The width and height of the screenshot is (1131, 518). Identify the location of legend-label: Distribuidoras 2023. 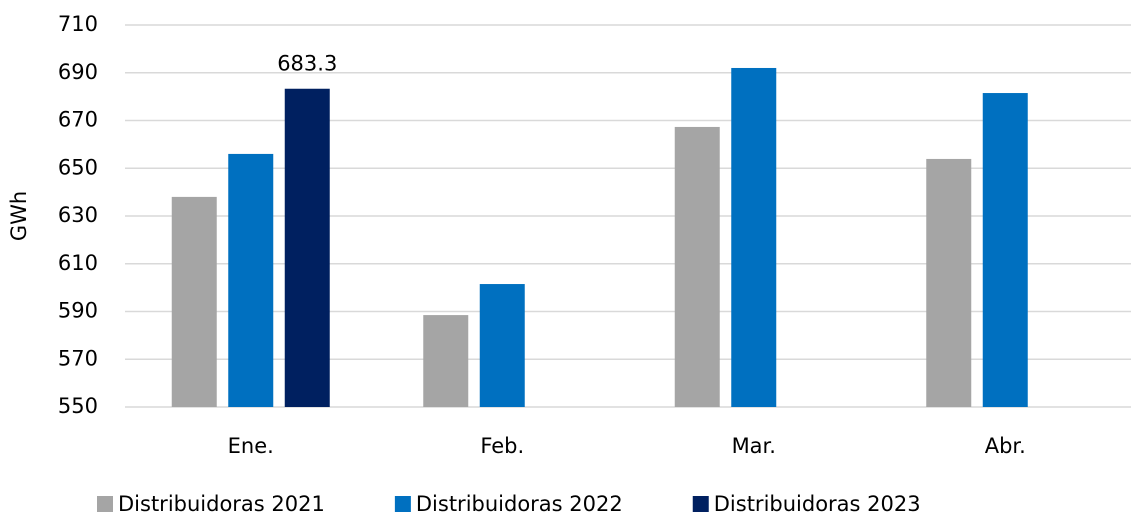
(817, 504).